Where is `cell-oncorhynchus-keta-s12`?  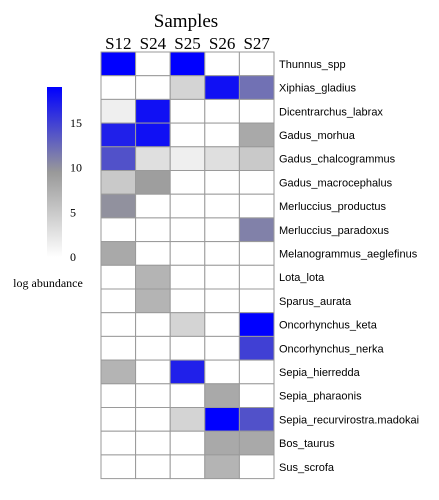 cell-oncorhynchus-keta-s12 is located at coordinates (118, 324).